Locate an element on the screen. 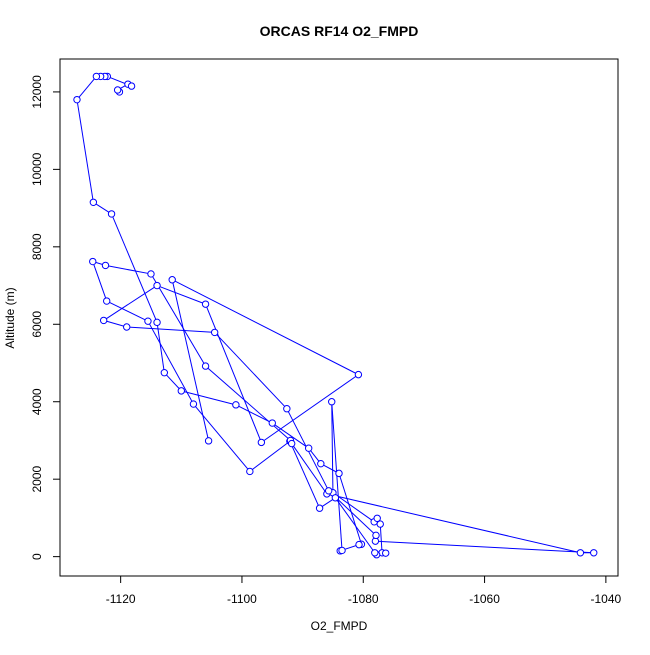  x-tick-label: -1080 is located at coordinates (363, 599).